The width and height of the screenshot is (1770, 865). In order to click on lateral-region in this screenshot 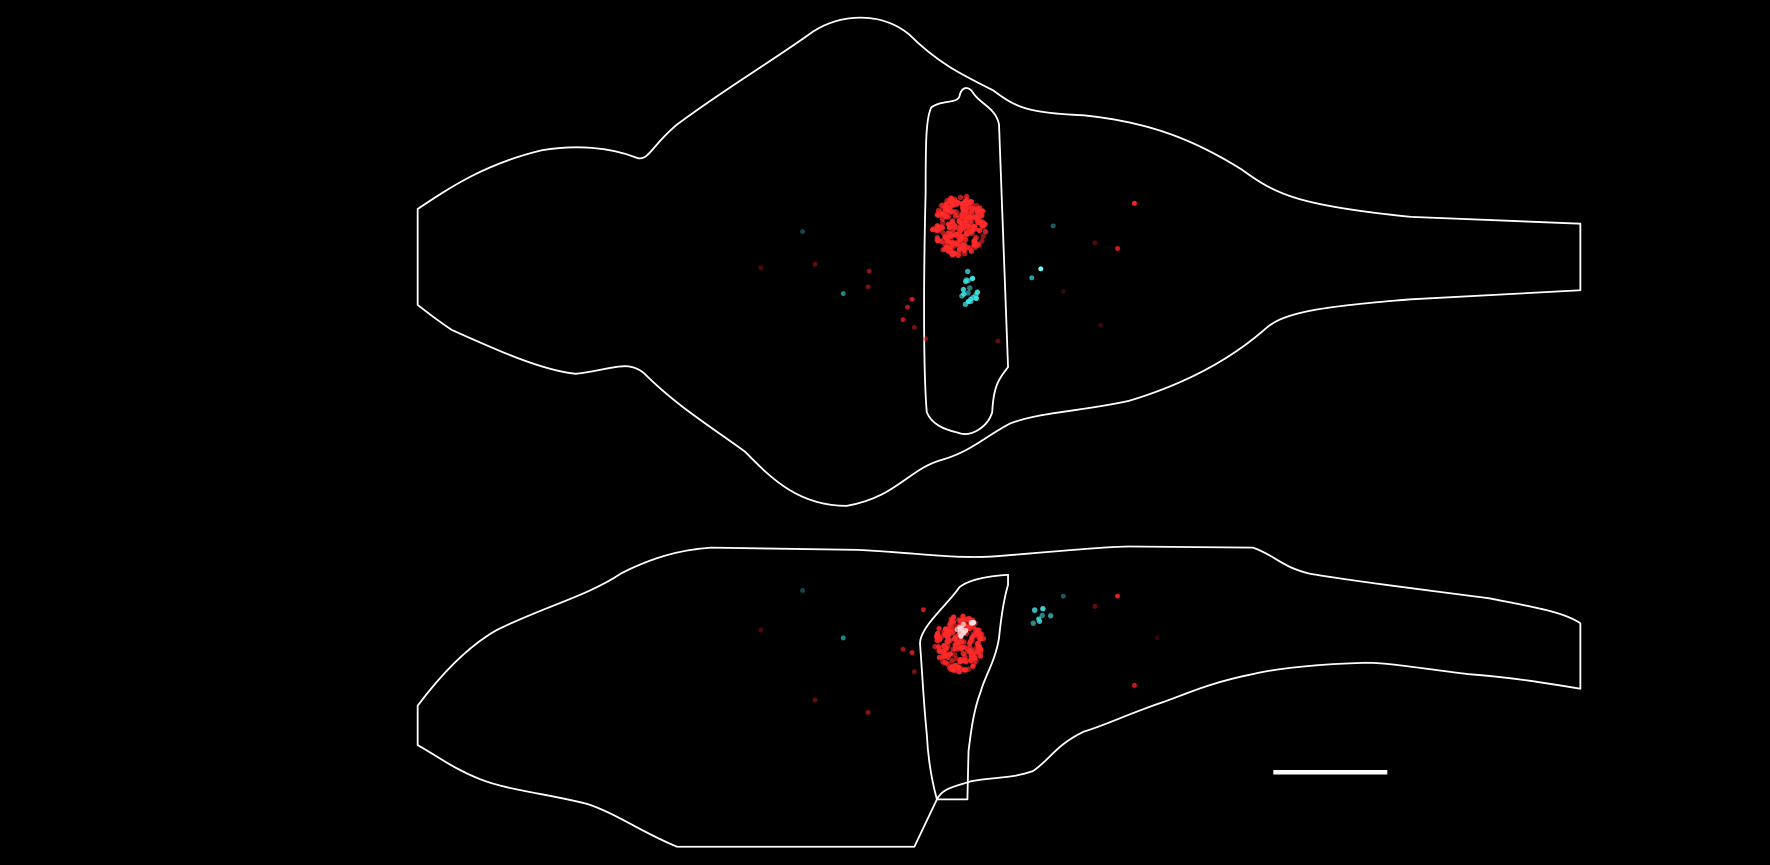, I will do `click(964, 687)`.